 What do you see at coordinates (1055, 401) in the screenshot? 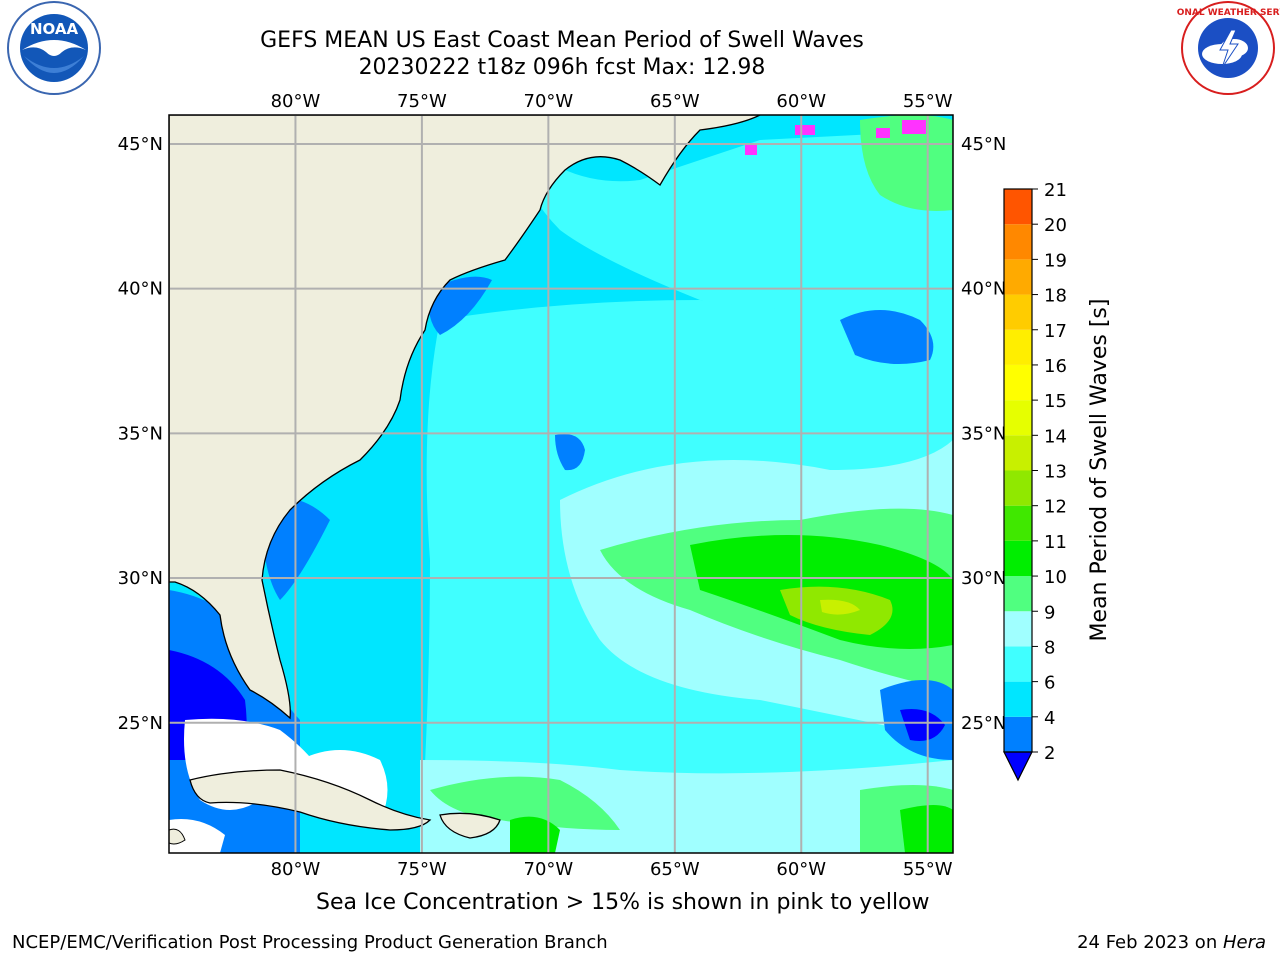
I see `colorbar-tick-label: 15` at bounding box center [1055, 401].